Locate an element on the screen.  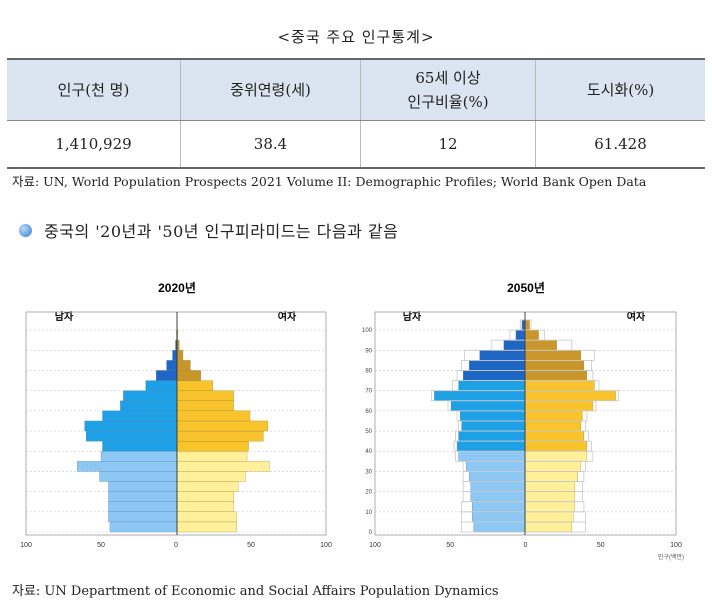
age-tick-label: 60 is located at coordinates (368, 412).